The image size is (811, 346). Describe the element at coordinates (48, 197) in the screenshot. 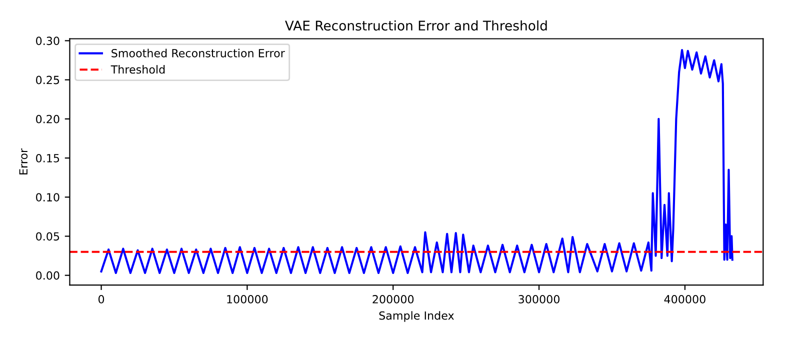

I see `y-tick-label: 0.10` at that location.